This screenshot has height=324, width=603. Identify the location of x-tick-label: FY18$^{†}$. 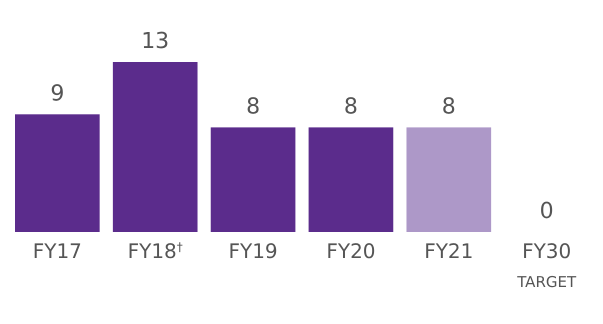
(155, 251).